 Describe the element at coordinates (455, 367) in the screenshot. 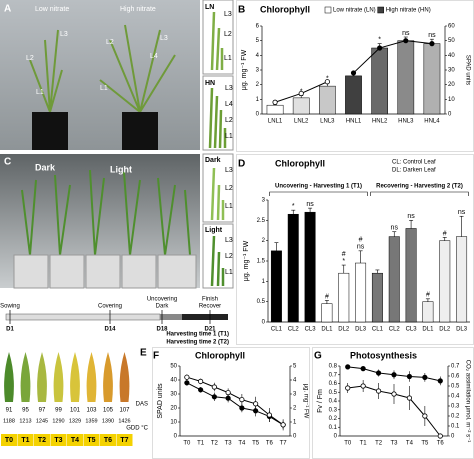

I see `y2-tick-label: 0.7` at that location.